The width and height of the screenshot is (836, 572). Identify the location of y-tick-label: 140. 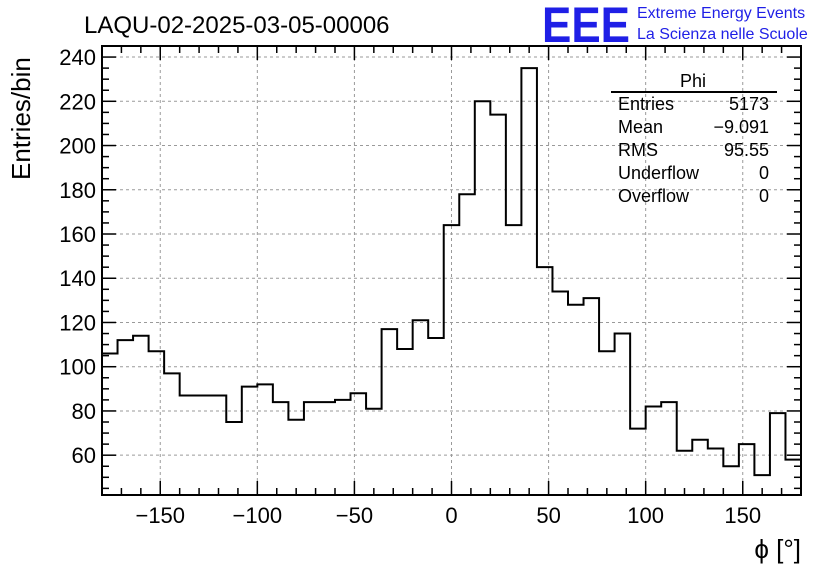
(77, 278).